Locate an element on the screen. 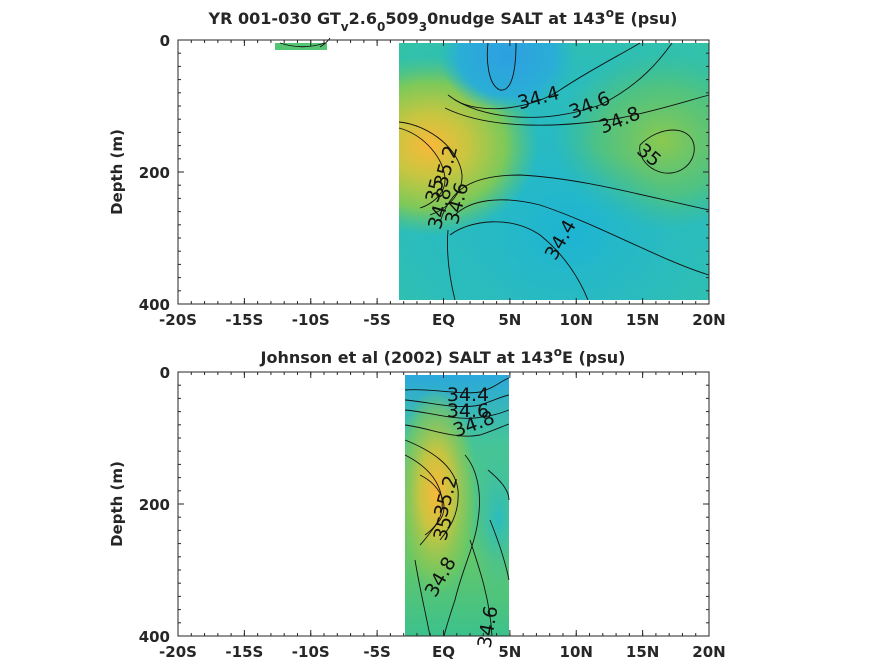  top-ytick-label: 0 is located at coordinates (165, 41).